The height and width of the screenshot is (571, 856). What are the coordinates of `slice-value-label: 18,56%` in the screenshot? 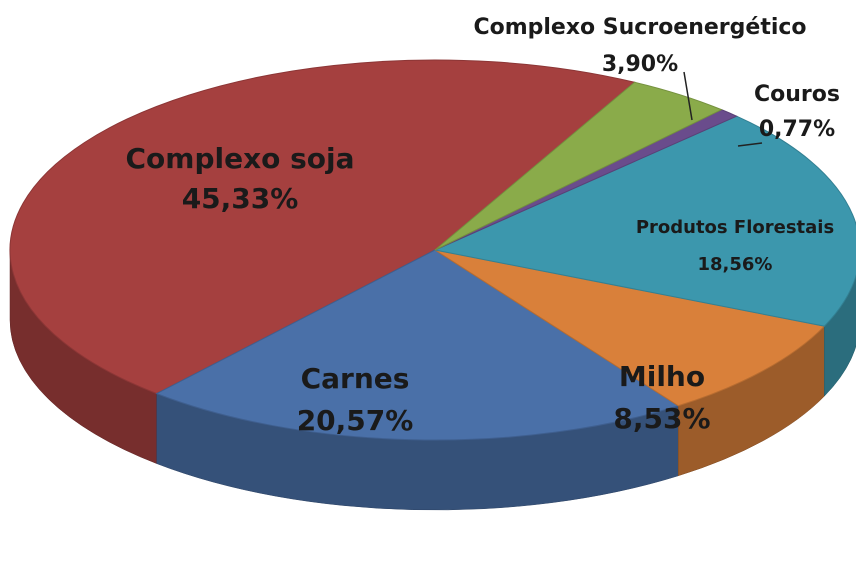 It's located at (735, 264).